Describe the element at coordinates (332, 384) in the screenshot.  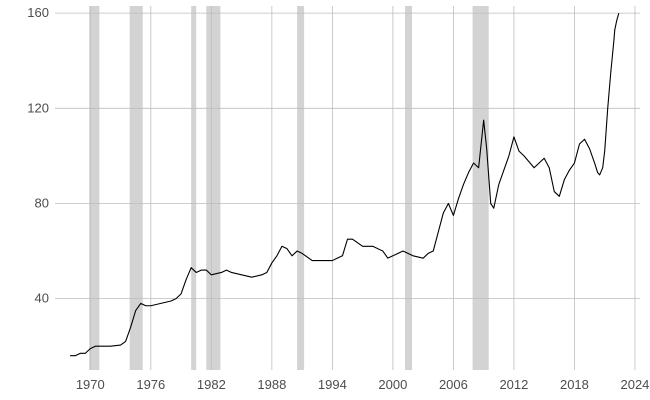
I see `x-tick-label-4: 1994` at that location.